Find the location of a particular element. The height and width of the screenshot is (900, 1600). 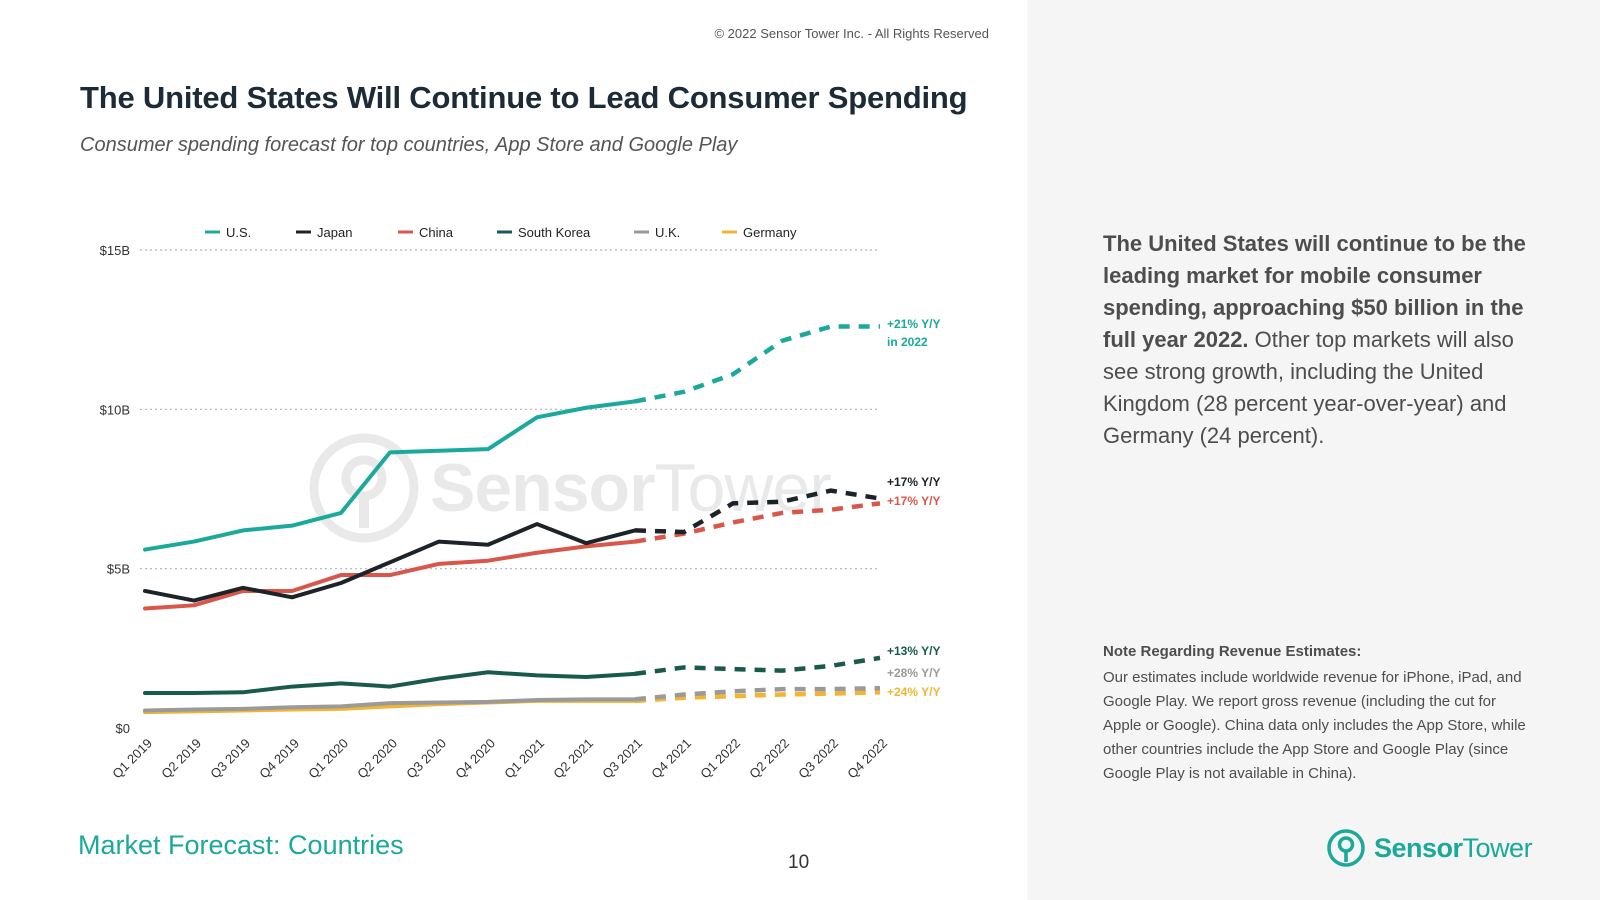

legend-label: Germany is located at coordinates (770, 232).